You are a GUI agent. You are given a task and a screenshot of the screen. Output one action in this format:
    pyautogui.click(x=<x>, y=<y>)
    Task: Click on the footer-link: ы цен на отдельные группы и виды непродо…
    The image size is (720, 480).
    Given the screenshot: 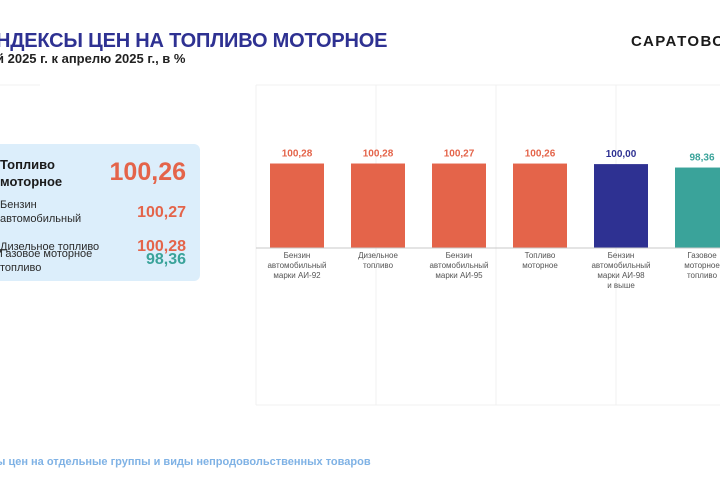 What is the action you would take?
    pyautogui.click(x=185, y=462)
    